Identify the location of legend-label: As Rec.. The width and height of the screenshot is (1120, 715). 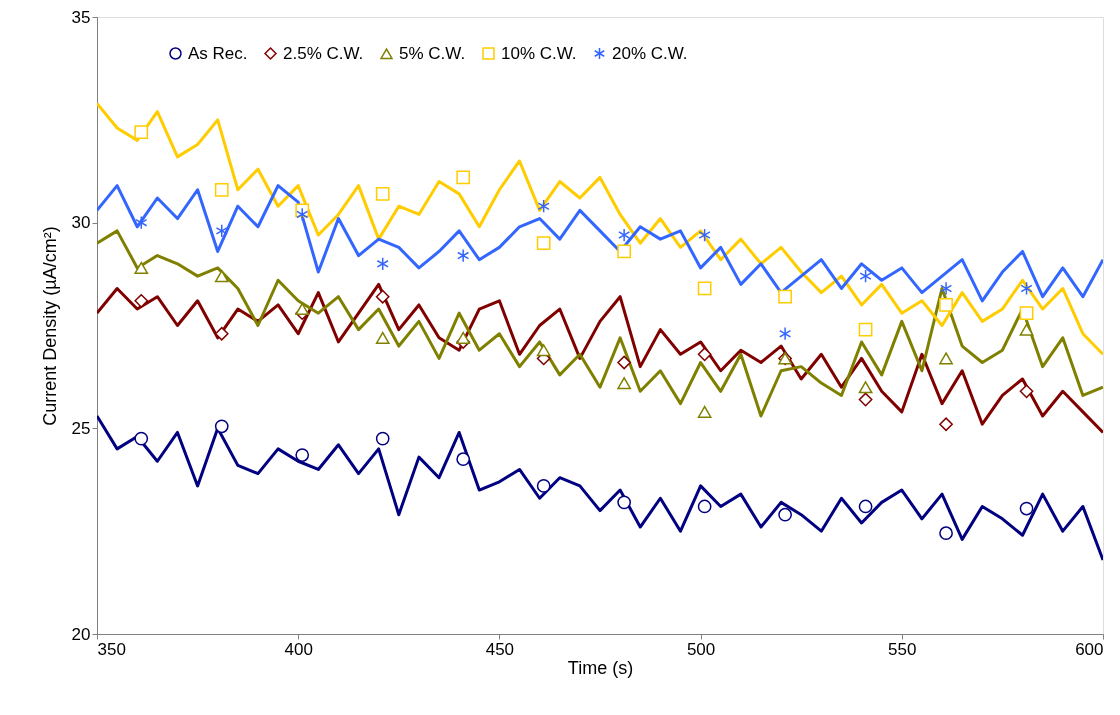
(218, 53).